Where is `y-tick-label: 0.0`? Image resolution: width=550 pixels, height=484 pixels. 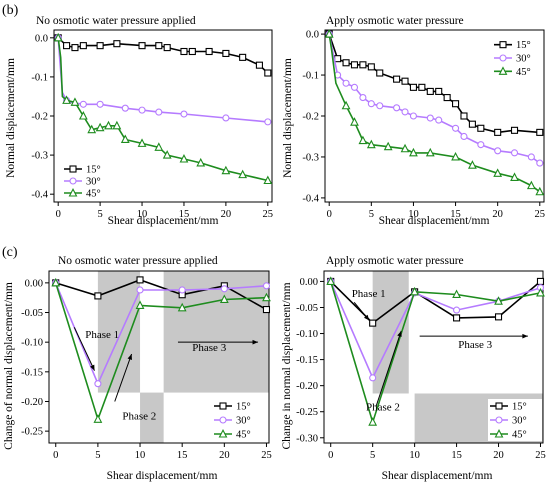
y-tick-label: 0.0 is located at coordinates (41, 38).